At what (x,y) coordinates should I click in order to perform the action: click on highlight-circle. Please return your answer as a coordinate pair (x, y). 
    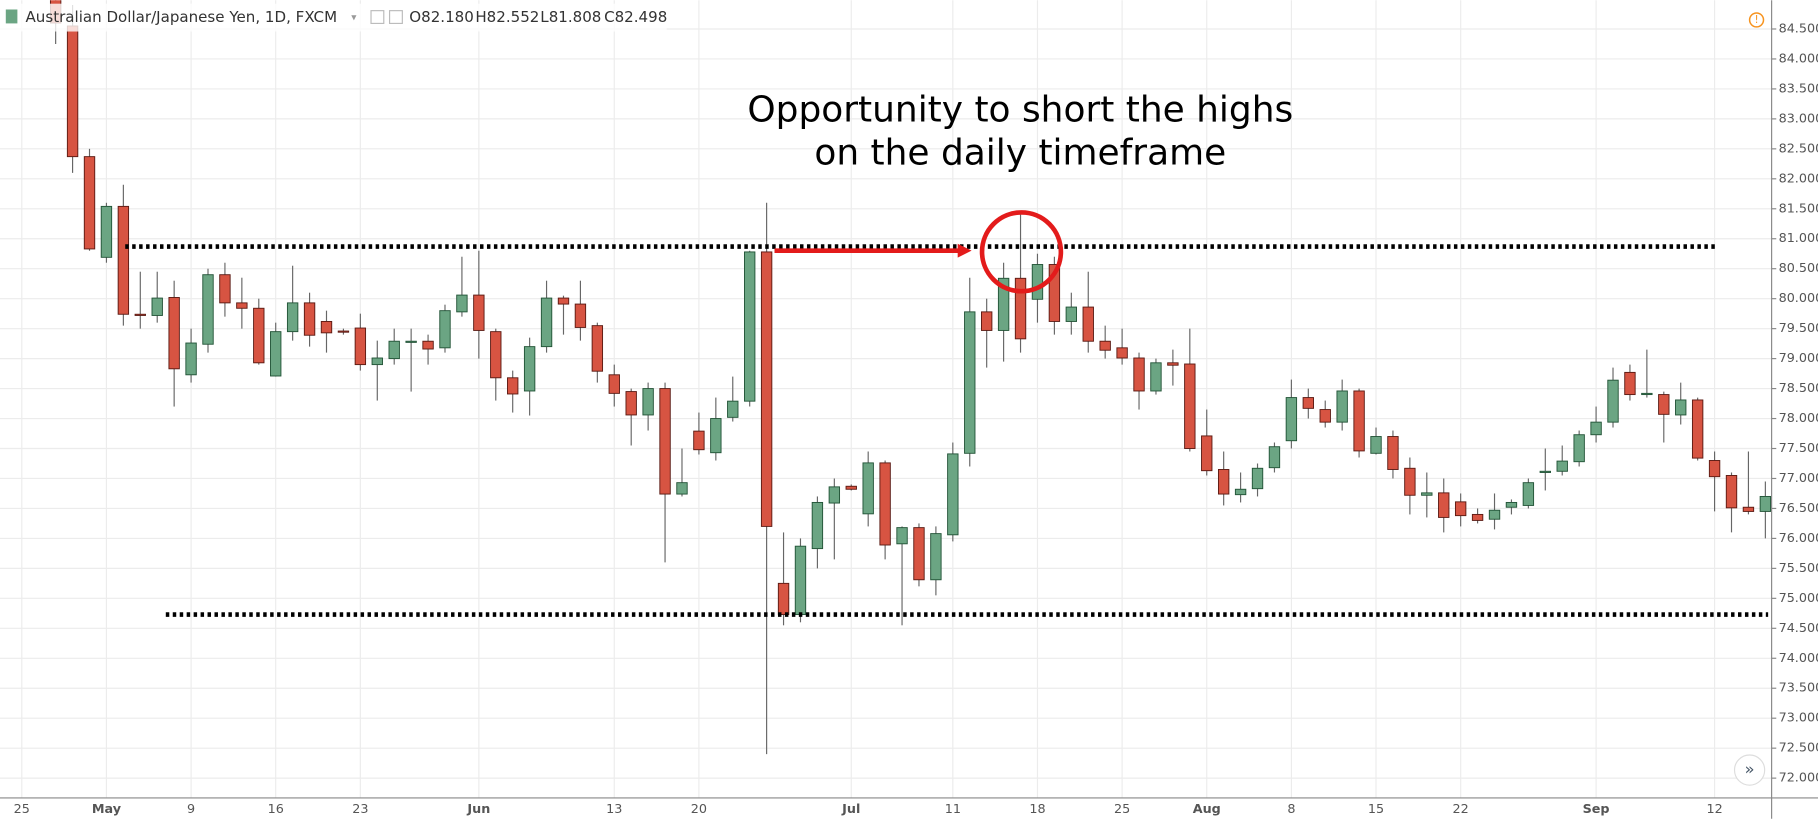
    Looking at the image, I should click on (1021, 252).